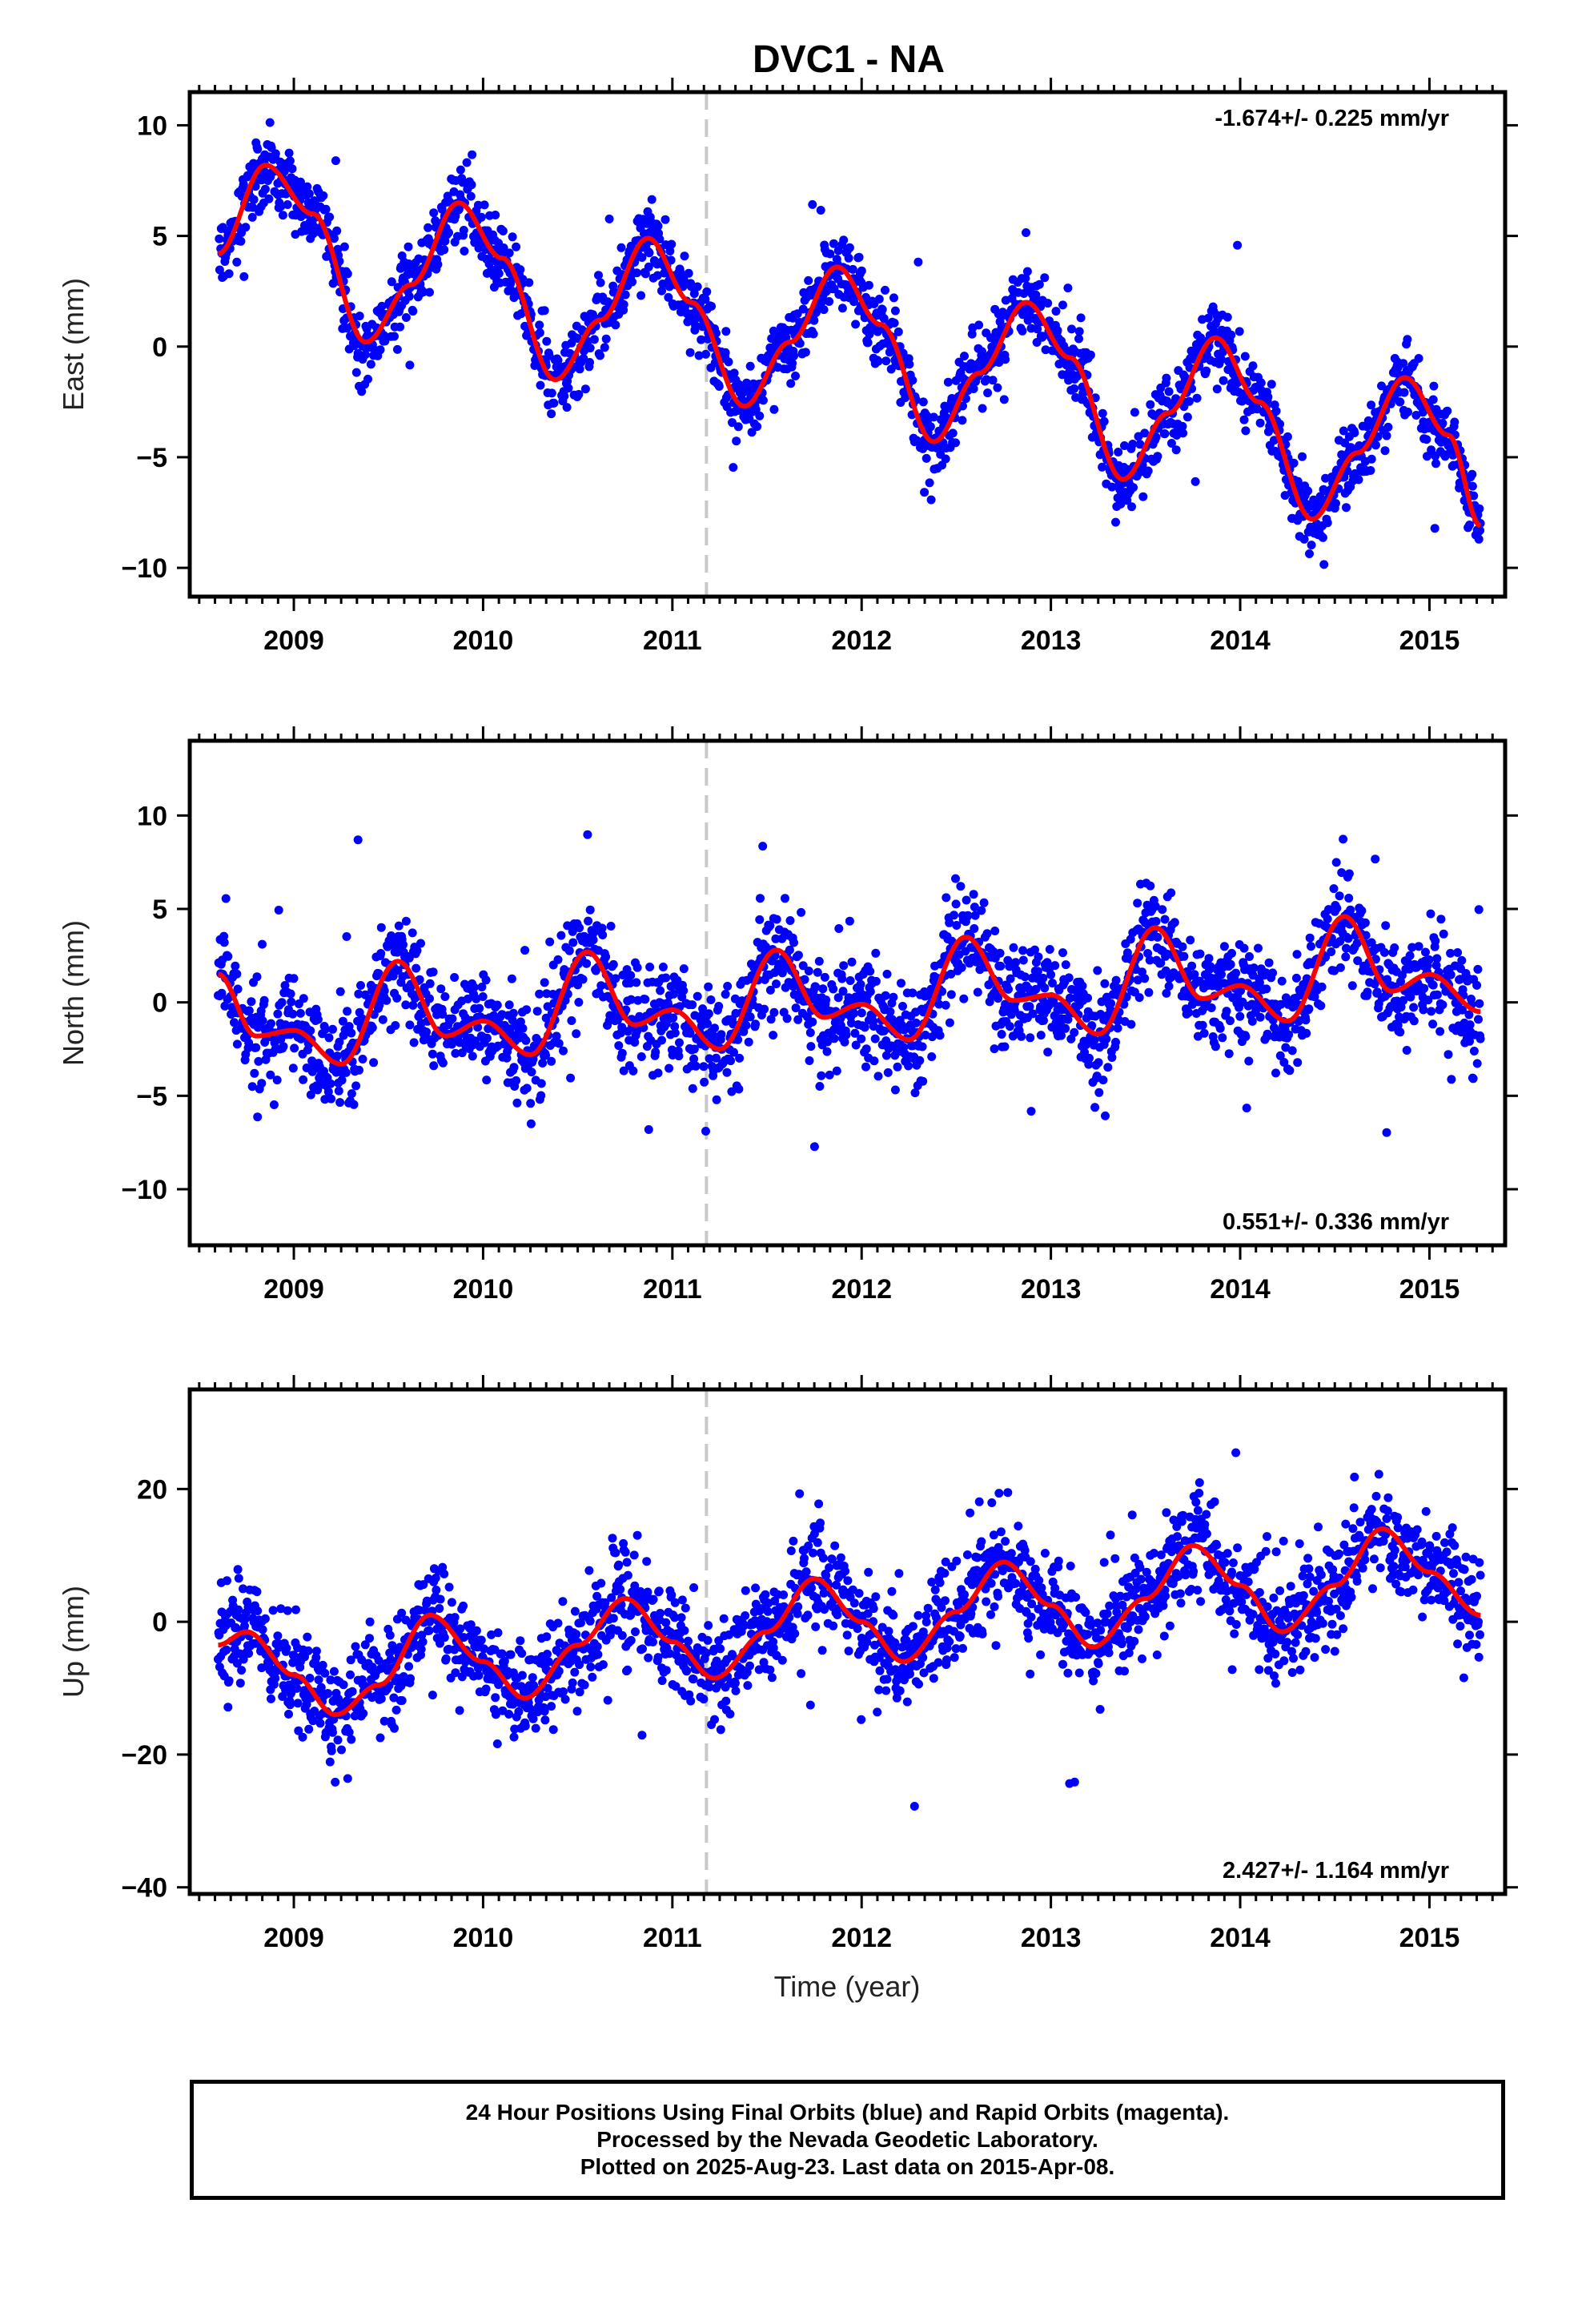 Image resolution: width=1582 pixels, height=2324 pixels. What do you see at coordinates (1052, 1289) in the screenshot?
I see `x-tick-label: 2013` at bounding box center [1052, 1289].